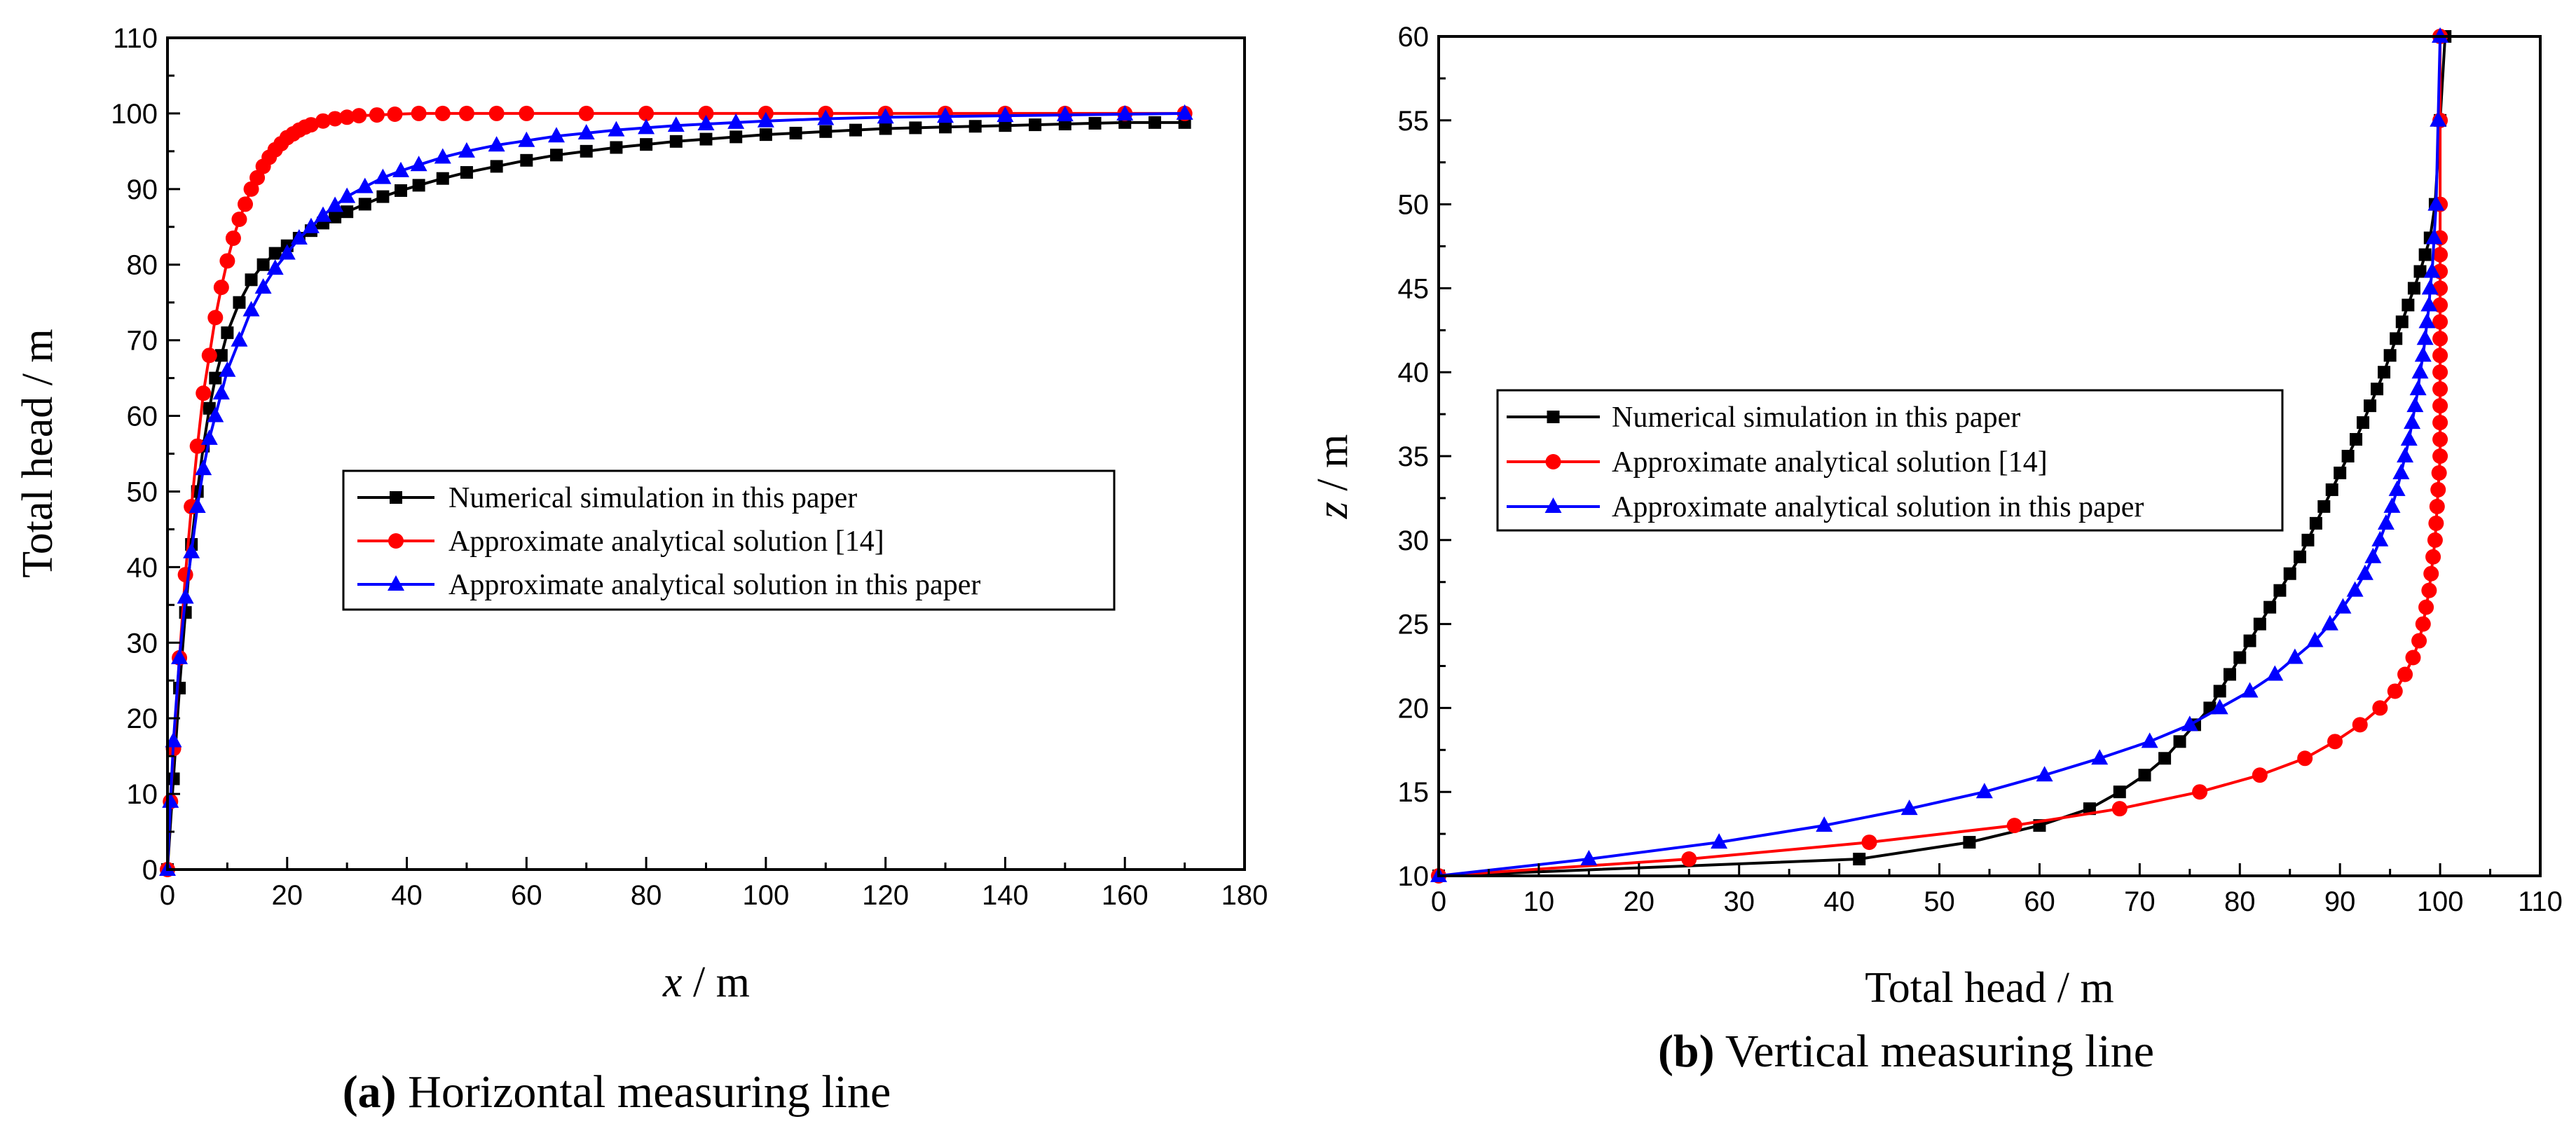 The width and height of the screenshot is (2576, 1140). What do you see at coordinates (2340, 902) in the screenshot?
I see `chart-b-x-tick-label-9: 90` at bounding box center [2340, 902].